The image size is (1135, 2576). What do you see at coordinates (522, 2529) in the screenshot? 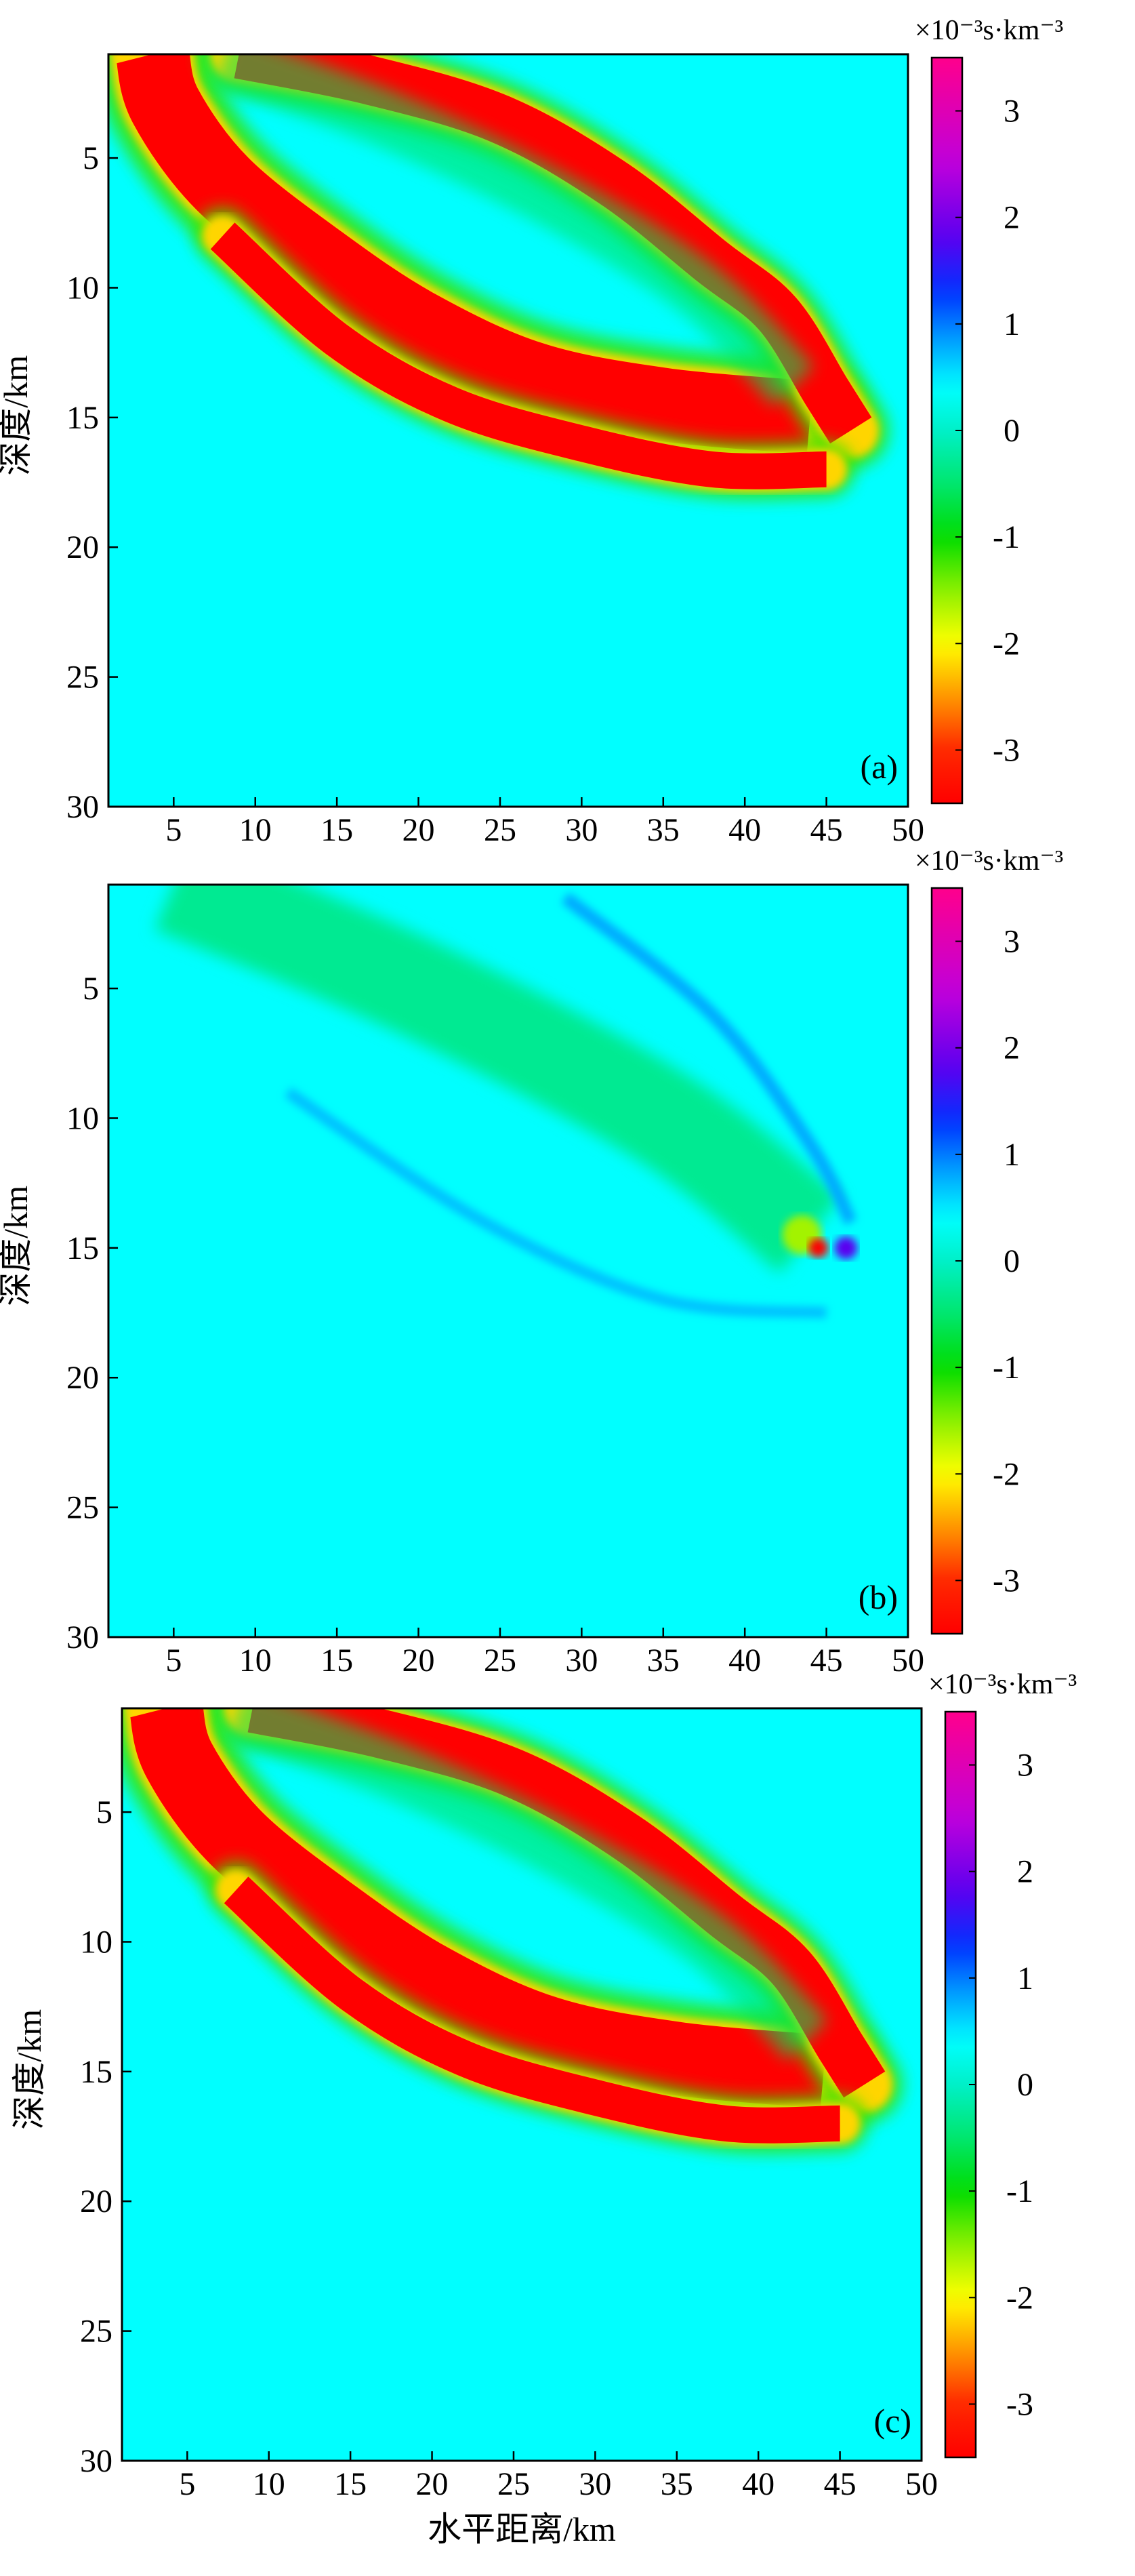
I see `x-axis-title: 水平距离/km` at bounding box center [522, 2529].